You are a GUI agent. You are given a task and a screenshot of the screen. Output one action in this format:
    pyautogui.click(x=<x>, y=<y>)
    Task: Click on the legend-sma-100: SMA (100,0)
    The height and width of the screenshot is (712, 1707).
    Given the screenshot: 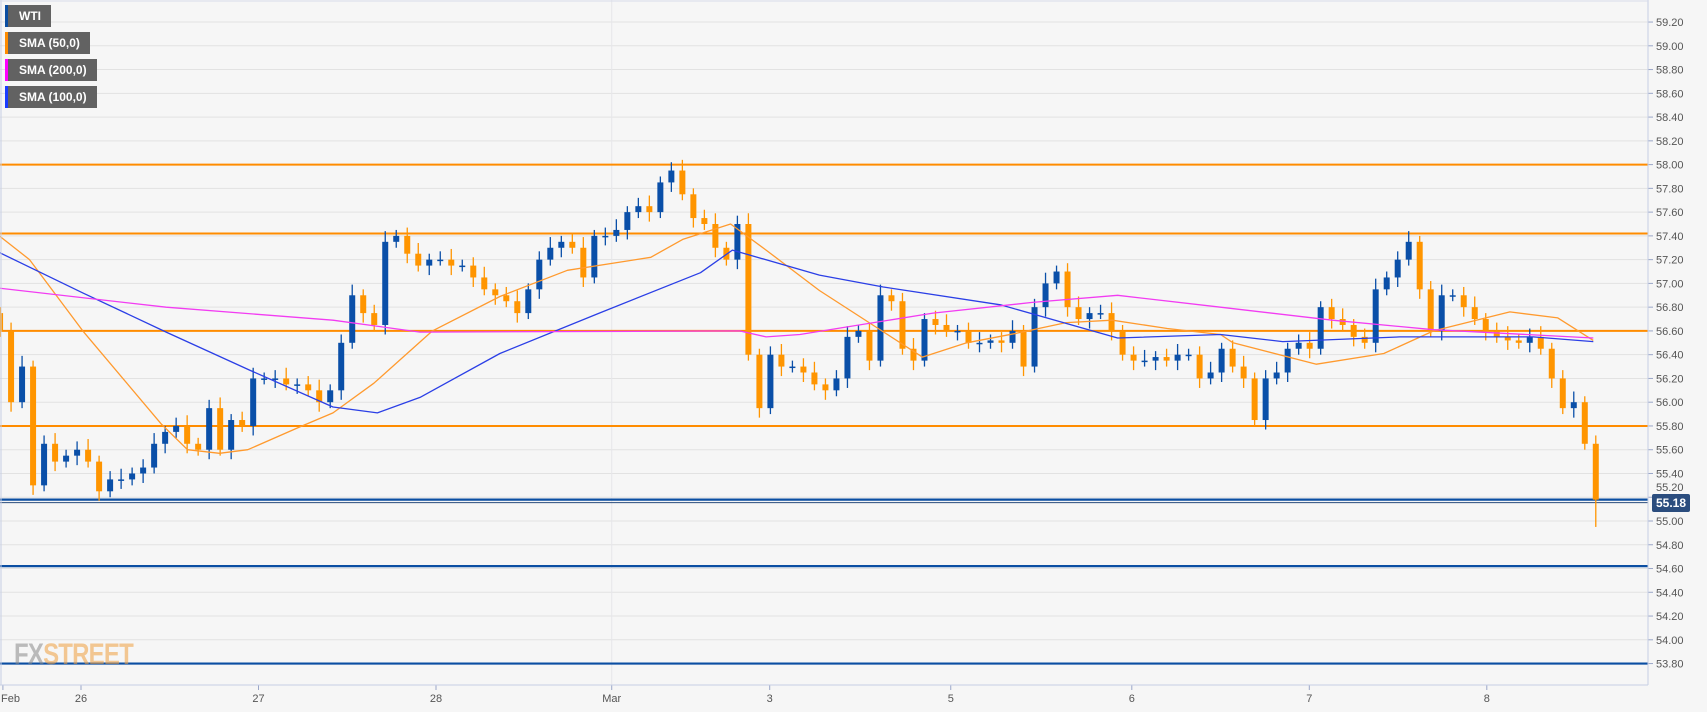 What is the action you would take?
    pyautogui.click(x=51, y=97)
    